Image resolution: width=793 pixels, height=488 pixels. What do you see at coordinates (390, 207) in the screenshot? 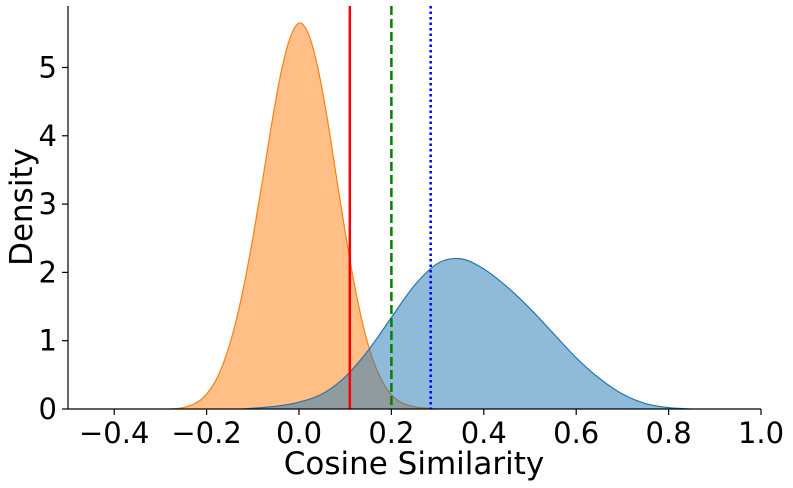
I see `vline-layer` at bounding box center [390, 207].